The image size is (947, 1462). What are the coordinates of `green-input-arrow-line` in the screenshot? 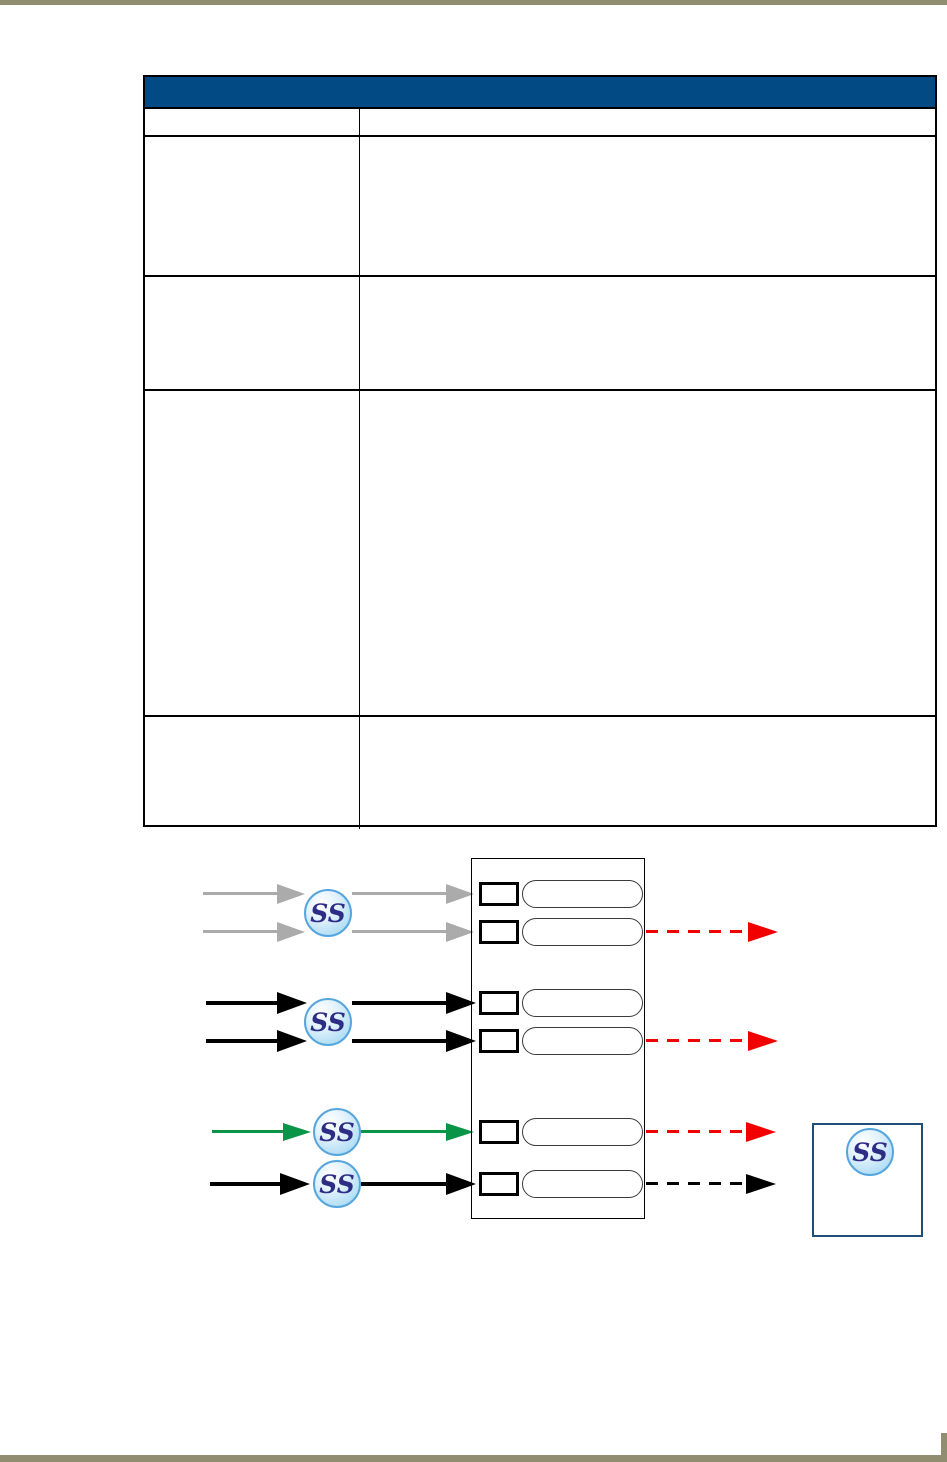 It's located at (247, 1131).